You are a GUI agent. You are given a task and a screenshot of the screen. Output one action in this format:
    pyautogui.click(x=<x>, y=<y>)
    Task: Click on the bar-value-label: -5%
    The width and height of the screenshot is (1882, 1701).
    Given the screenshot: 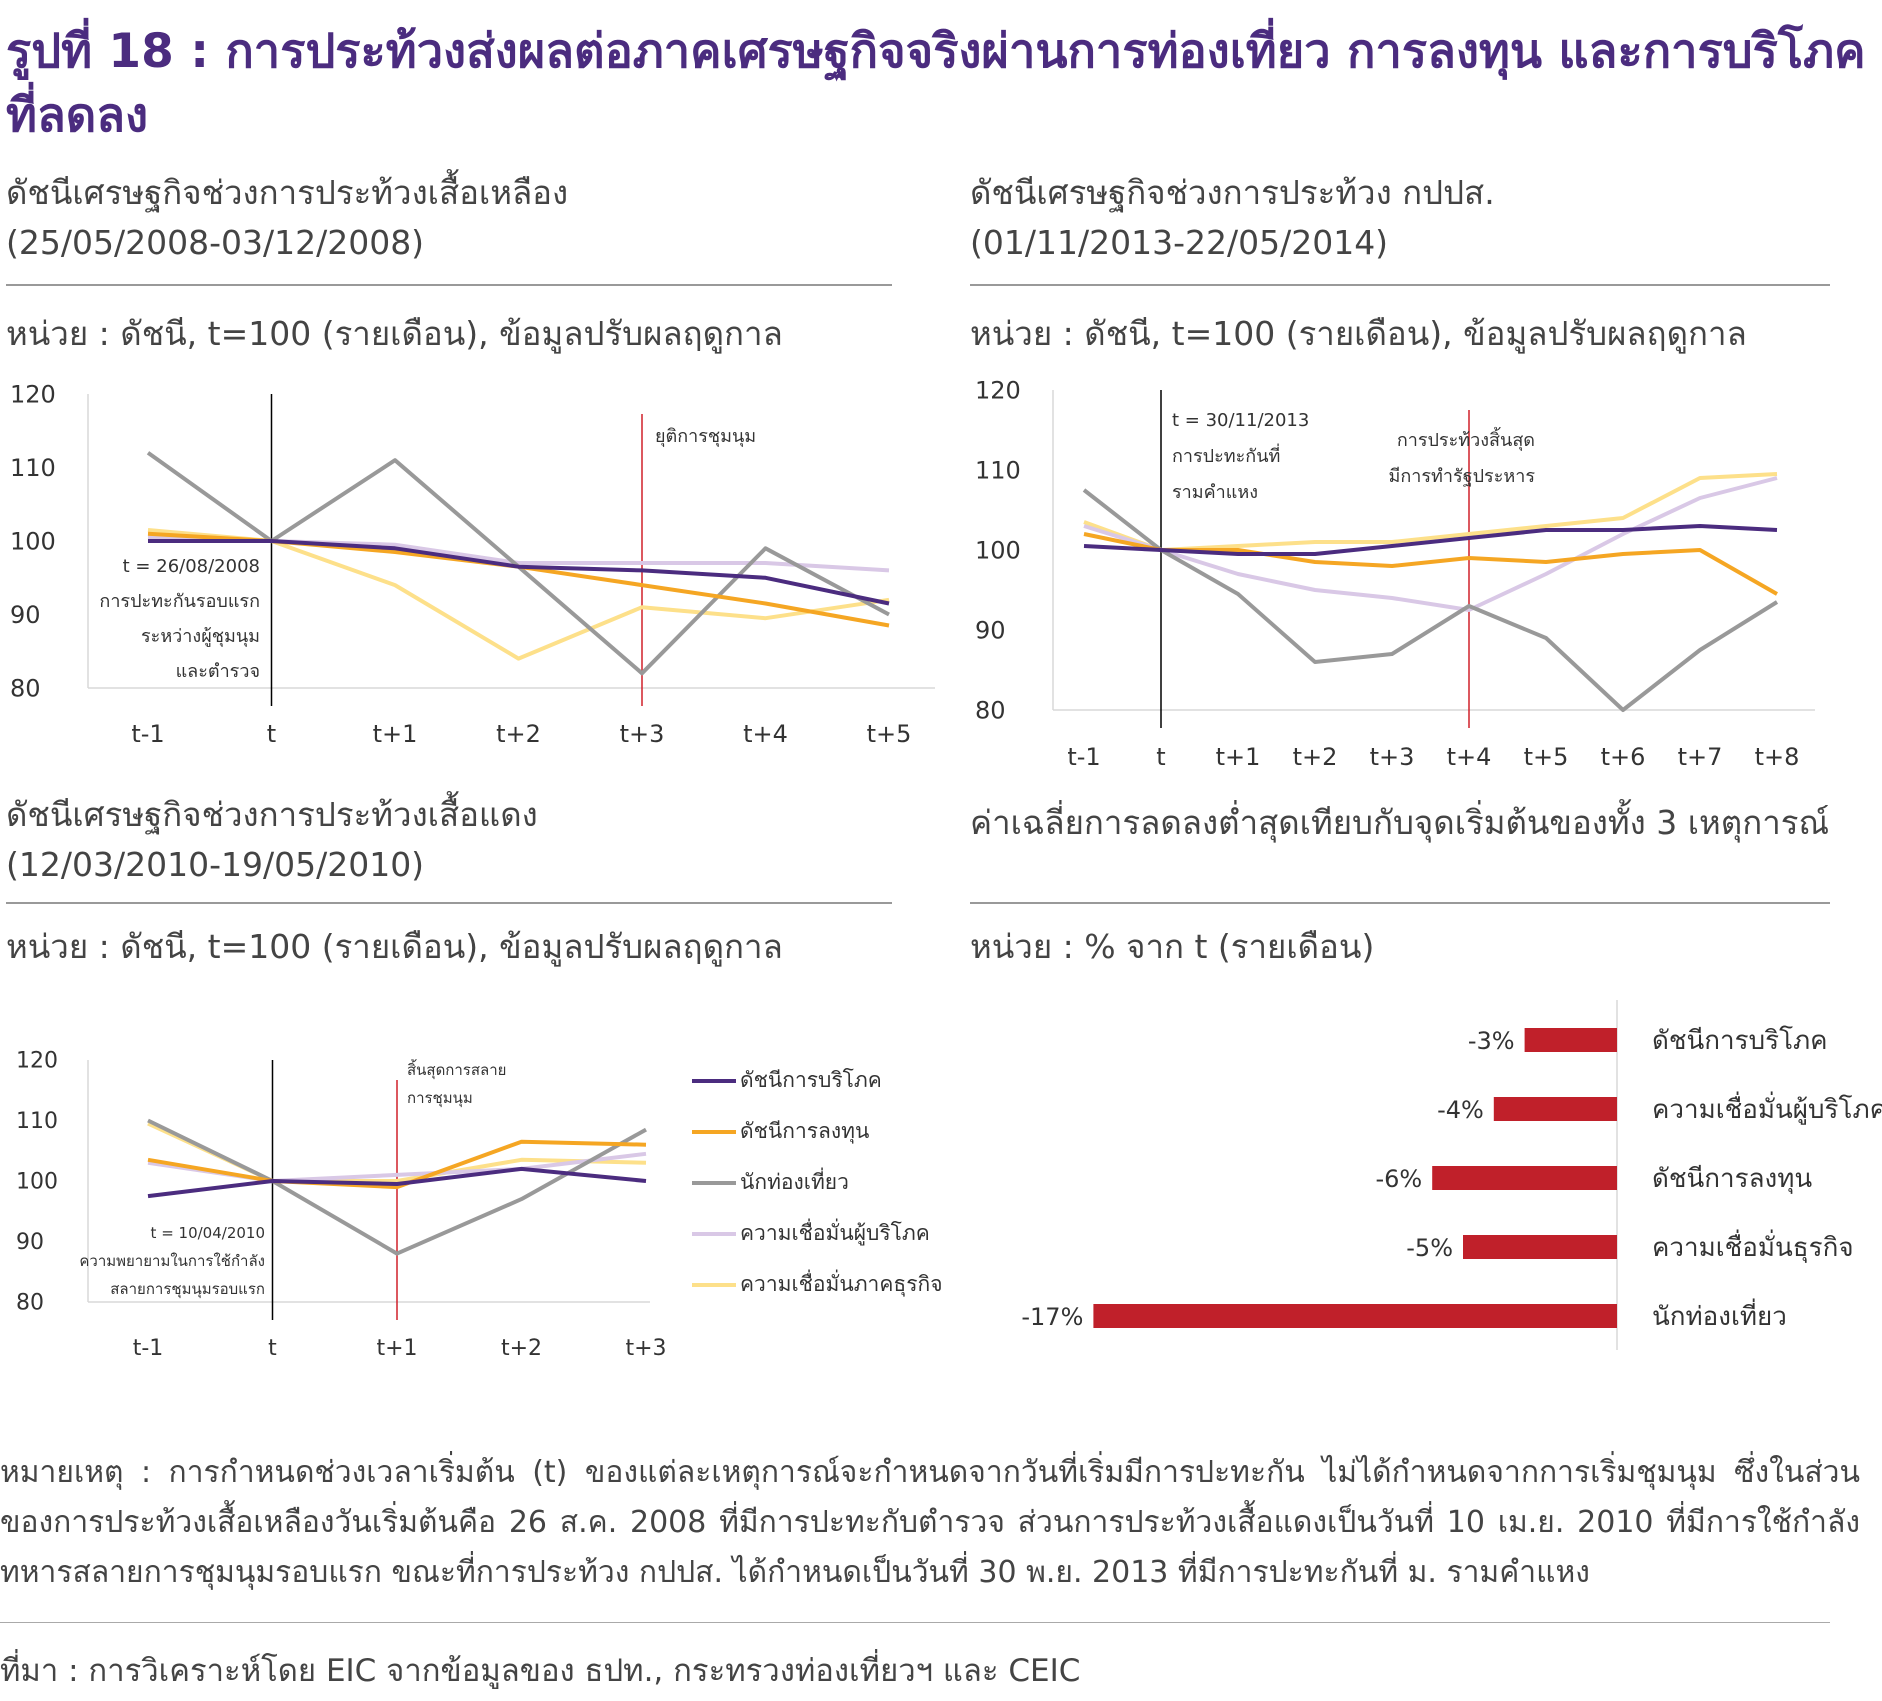 What is the action you would take?
    pyautogui.click(x=1429, y=1248)
    